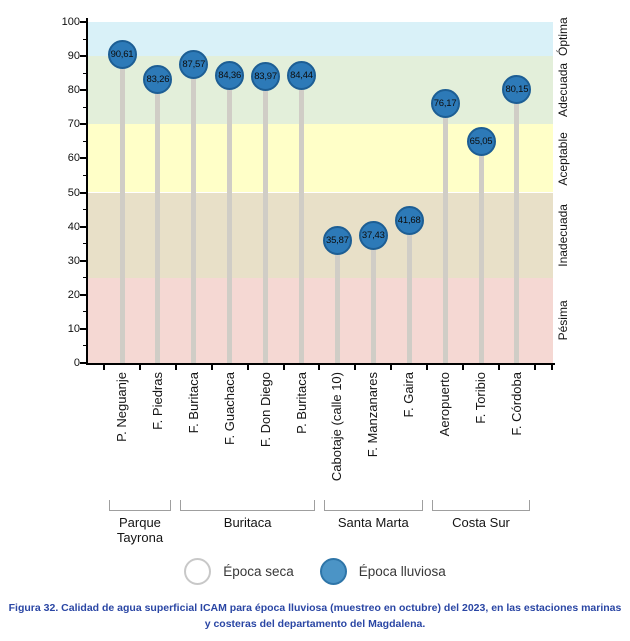 The height and width of the screenshot is (641, 630). I want to click on quality-band-optima, so click(320, 39).